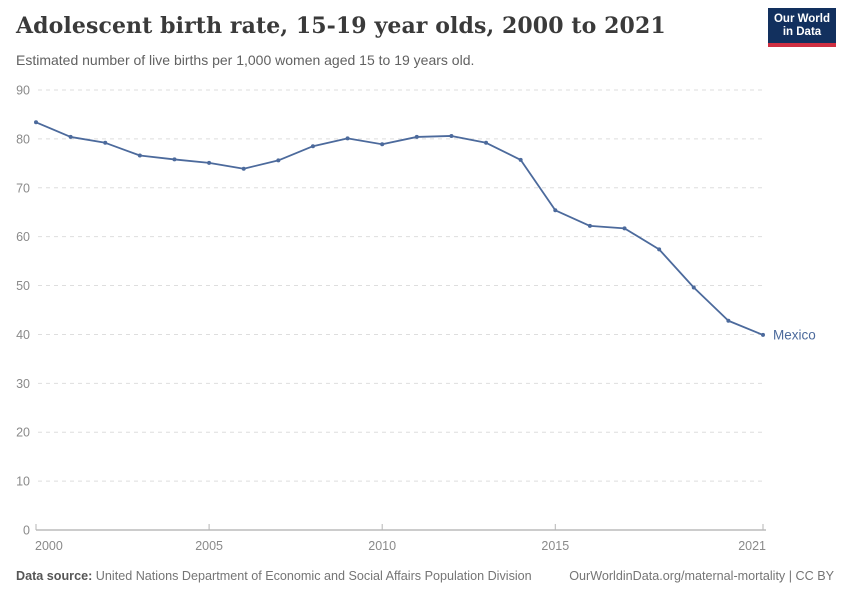  I want to click on y-tick-label: 70, so click(23, 188).